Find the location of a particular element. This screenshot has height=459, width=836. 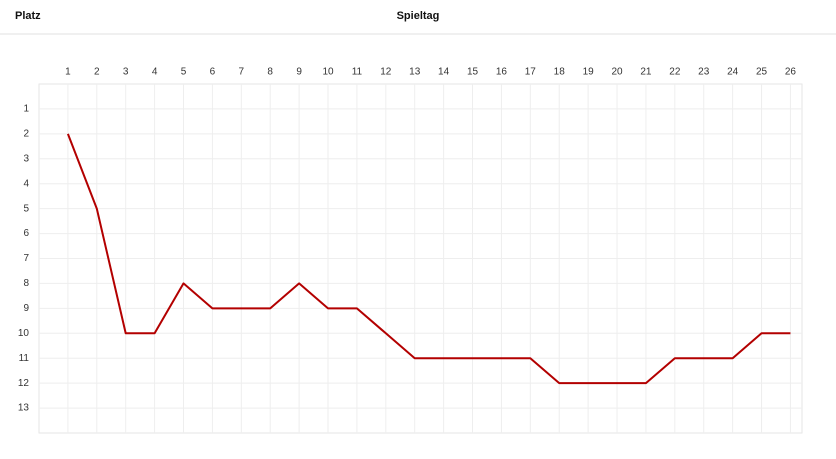

y-tick-label: 1 is located at coordinates (26, 109).